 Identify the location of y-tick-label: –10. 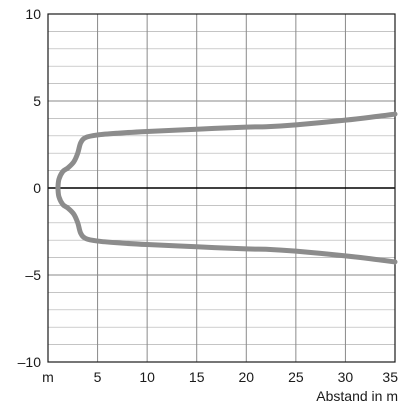
(30, 362).